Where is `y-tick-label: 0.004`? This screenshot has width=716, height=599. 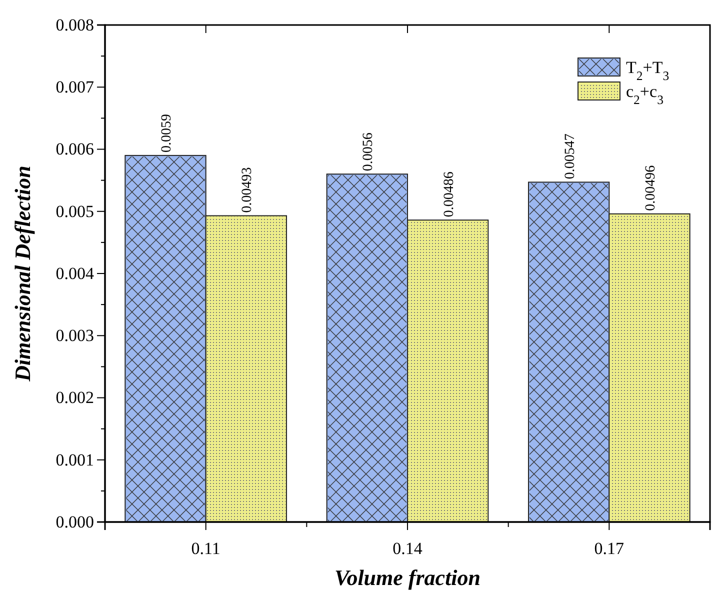 y-tick-label: 0.004 is located at coordinates (75, 273).